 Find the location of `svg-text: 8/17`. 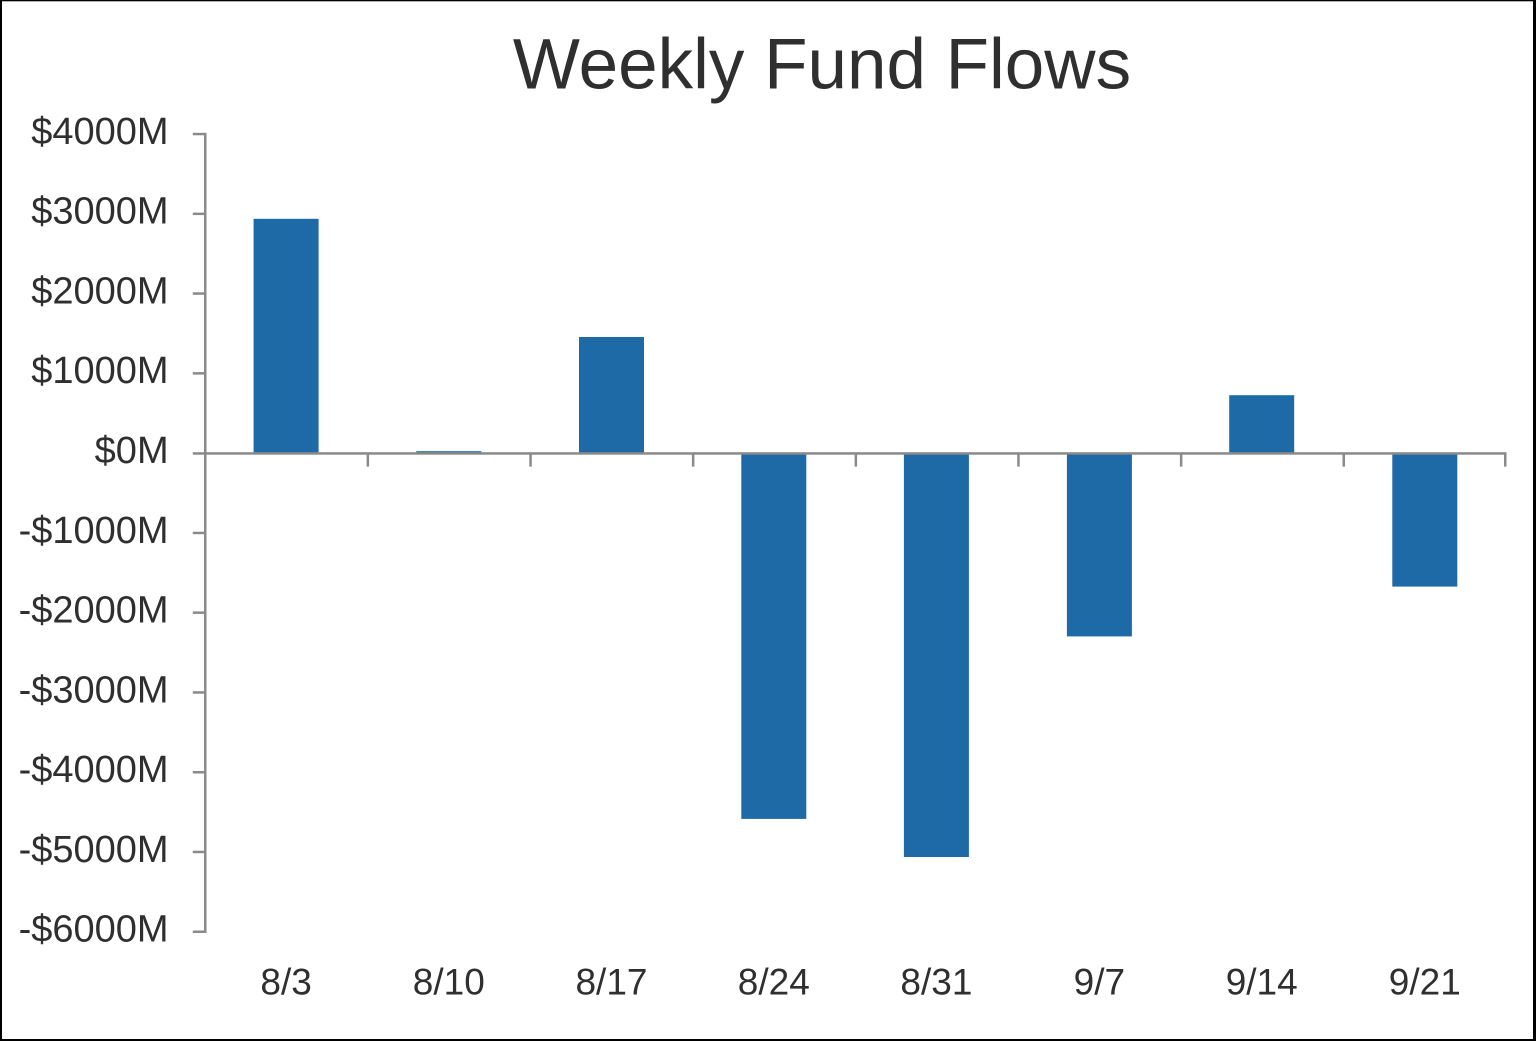

svg-text: 8/17 is located at coordinates (611, 982).